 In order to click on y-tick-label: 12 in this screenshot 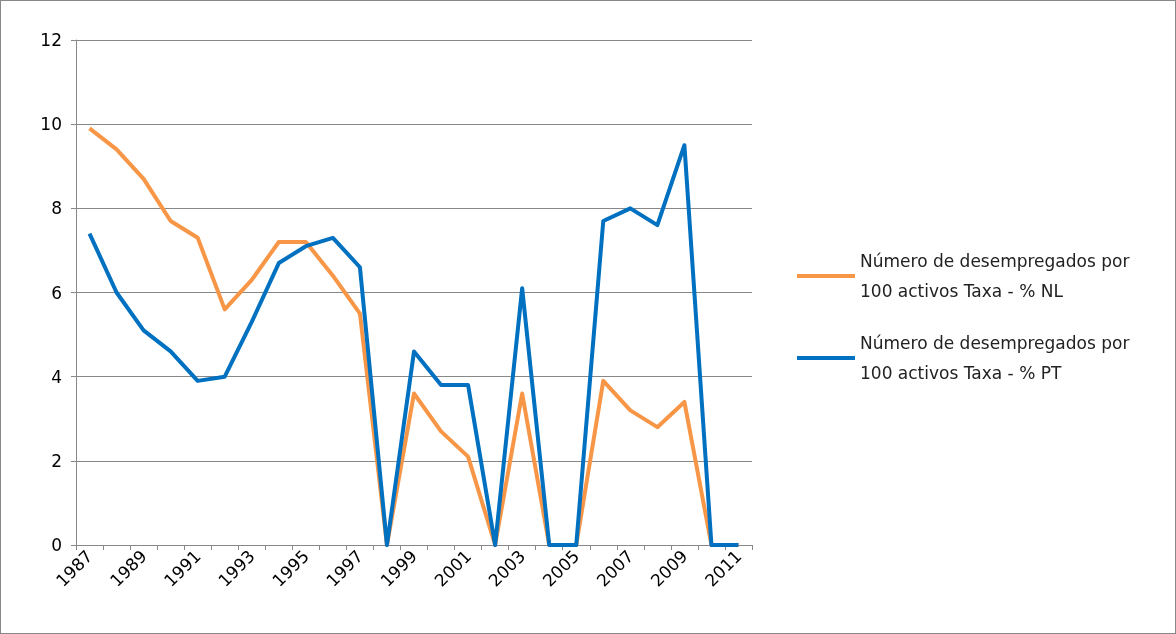, I will do `click(51, 40)`.